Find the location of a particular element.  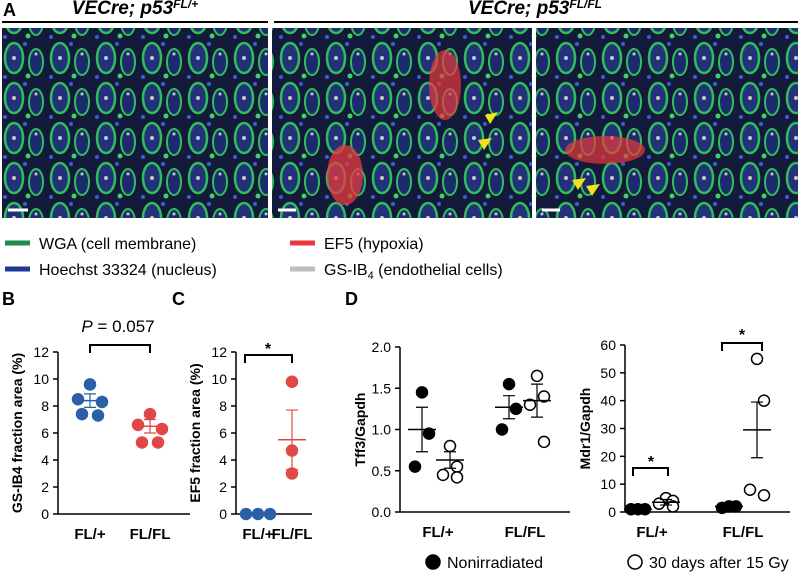

y-tick-label: 20 is located at coordinates (608, 456).